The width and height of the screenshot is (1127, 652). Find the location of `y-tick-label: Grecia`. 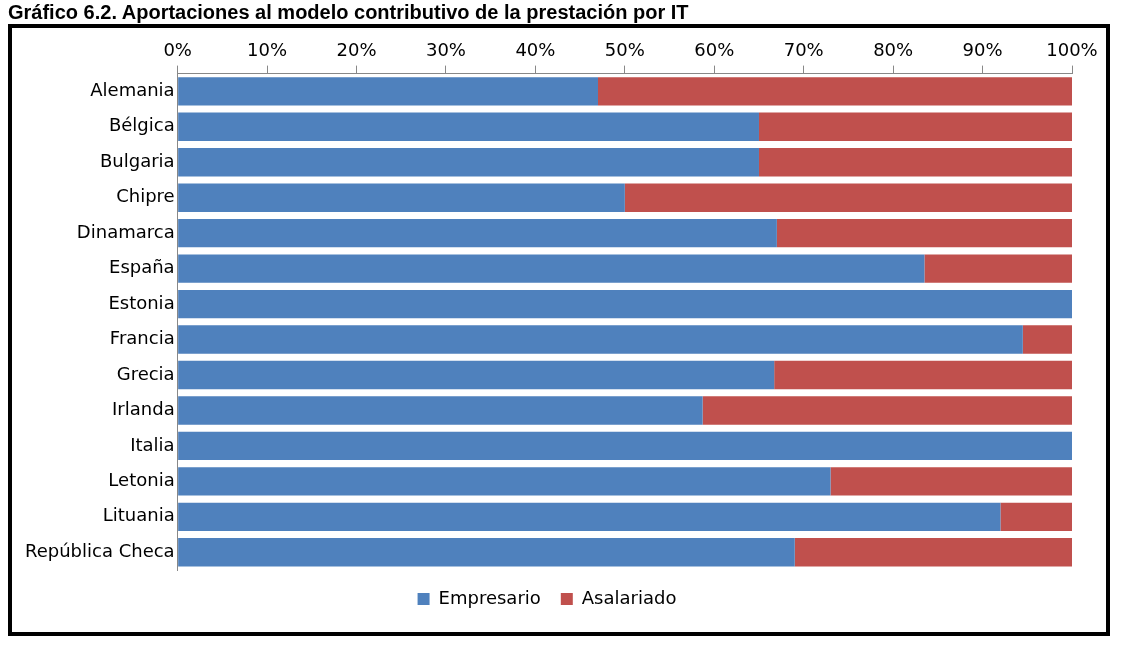

y-tick-label: Grecia is located at coordinates (145, 373).